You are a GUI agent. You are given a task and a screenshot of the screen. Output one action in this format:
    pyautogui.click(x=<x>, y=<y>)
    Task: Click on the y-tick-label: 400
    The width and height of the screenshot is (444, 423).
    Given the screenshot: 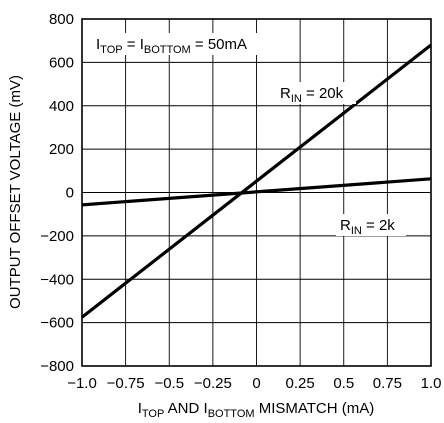 What is the action you would take?
    pyautogui.click(x=61, y=106)
    